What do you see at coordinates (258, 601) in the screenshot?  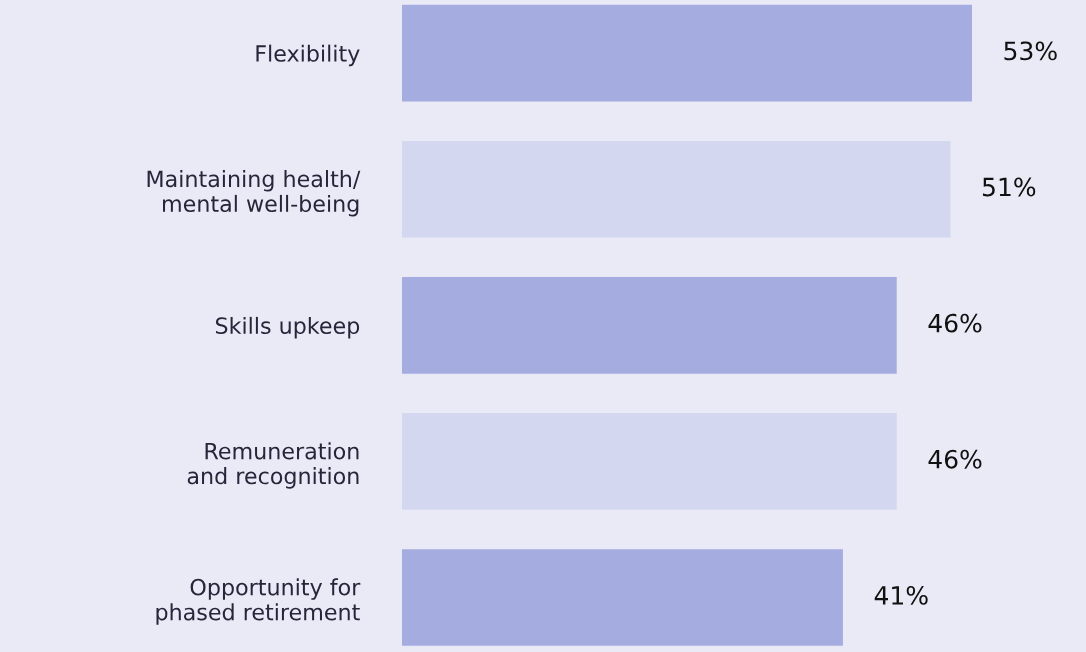 I see `y-tick-label: Opportunity for phased retirement` at bounding box center [258, 601].